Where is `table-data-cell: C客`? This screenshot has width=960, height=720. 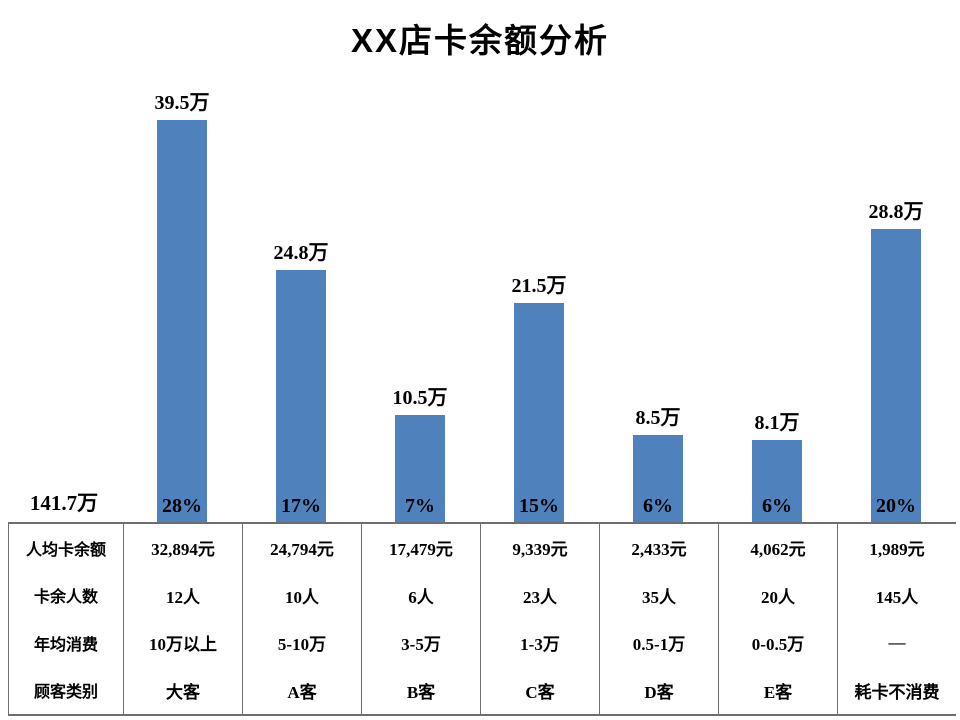 table-data-cell: C客 is located at coordinates (540, 692).